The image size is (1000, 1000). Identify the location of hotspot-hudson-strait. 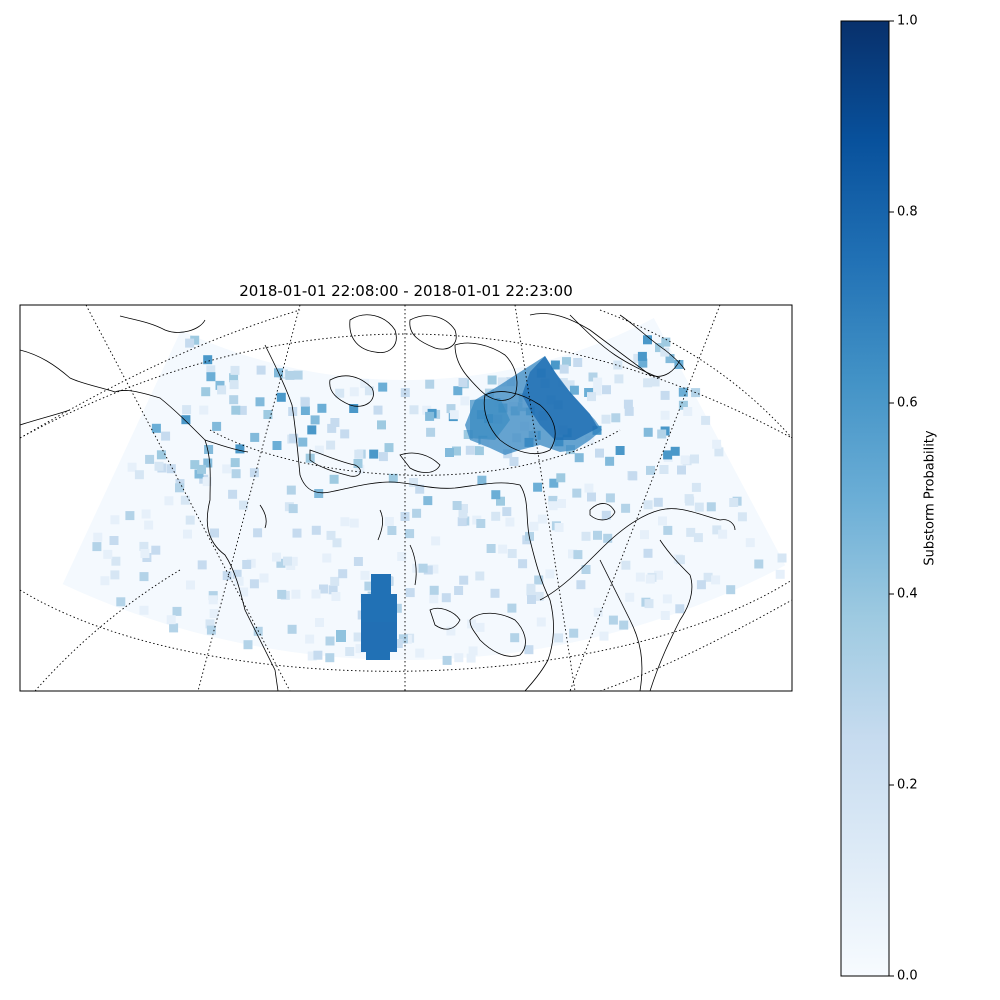
(533, 405).